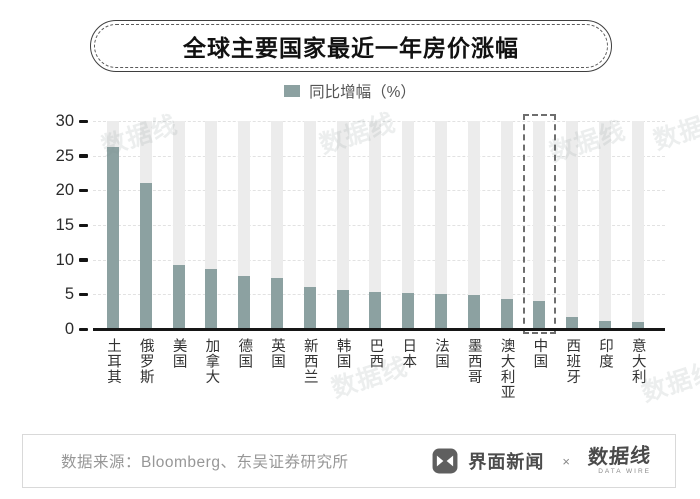  Describe the element at coordinates (113, 361) in the screenshot. I see `x-axis-category-label: 土耳其` at that location.